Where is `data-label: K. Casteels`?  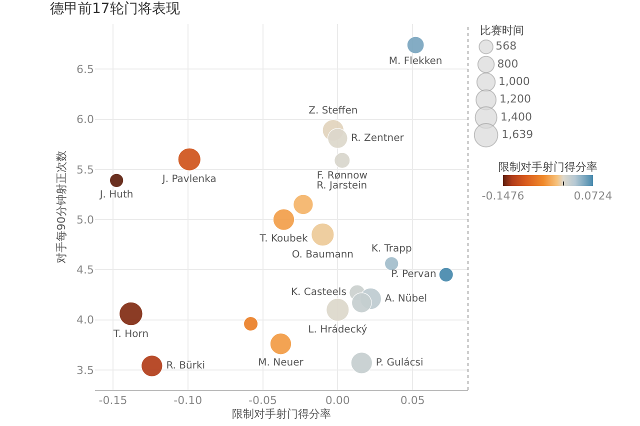 data-label: K. Casteels is located at coordinates (318, 292).